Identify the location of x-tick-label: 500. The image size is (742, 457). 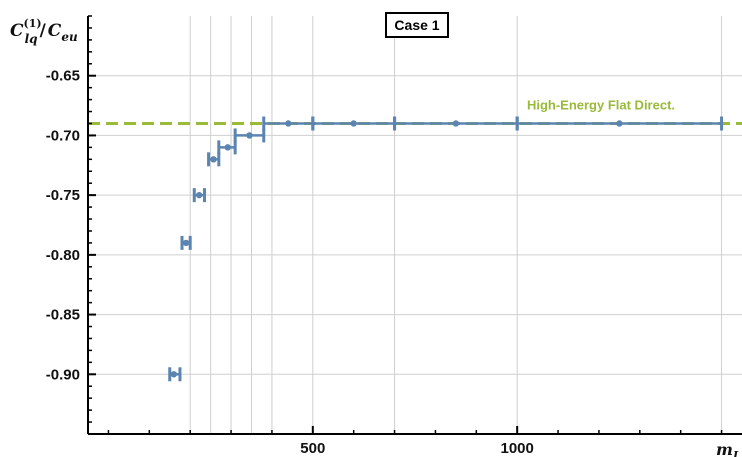
(312, 448).